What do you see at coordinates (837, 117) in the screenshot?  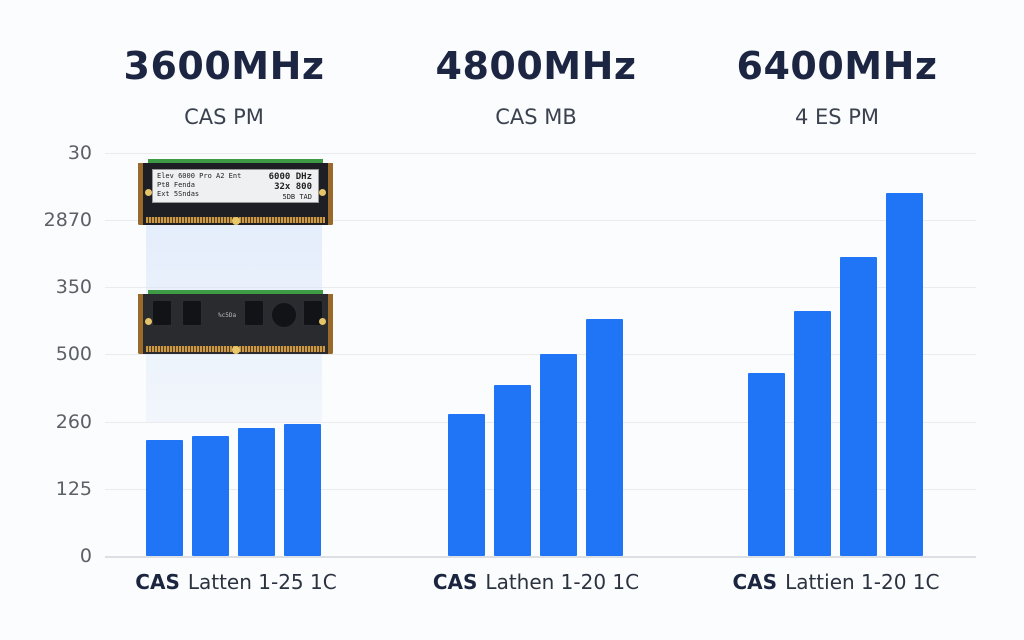 I see `group-subtitle: 4 ES PM` at bounding box center [837, 117].